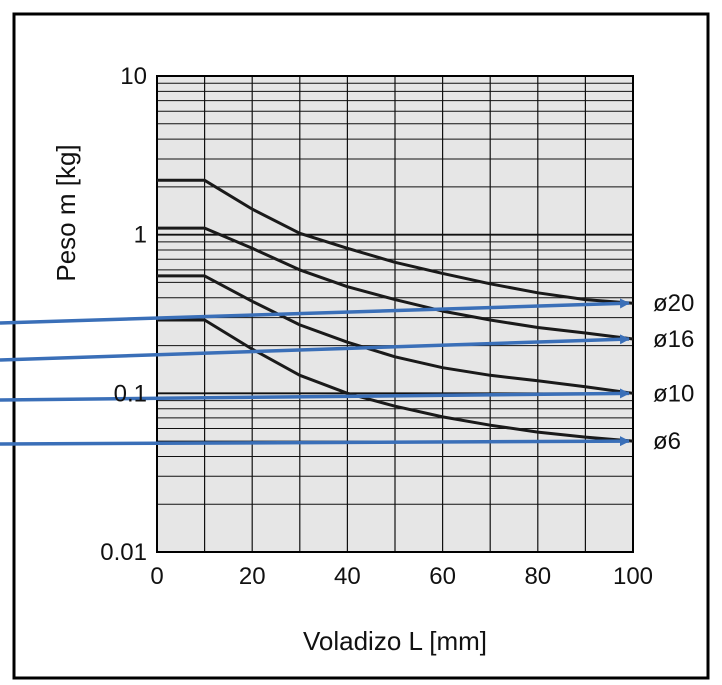  I want to click on y-tick-label: 1, so click(140, 235).